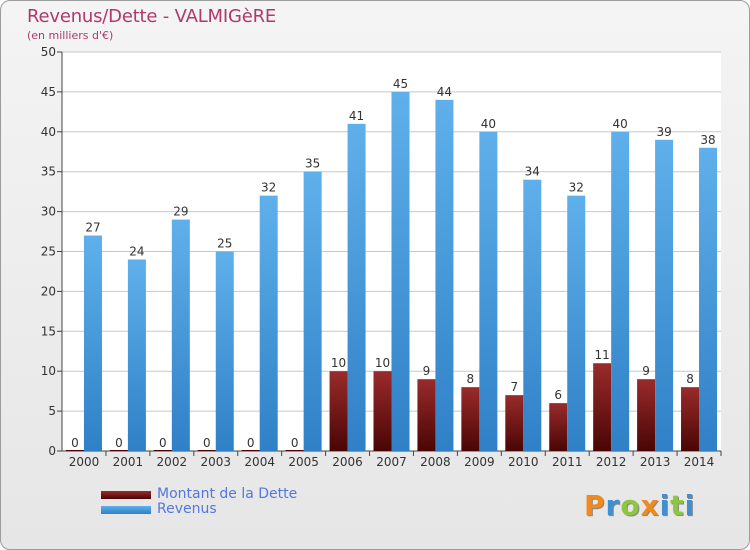 This screenshot has width=750, height=550. I want to click on logo-letter: P, so click(595, 505).